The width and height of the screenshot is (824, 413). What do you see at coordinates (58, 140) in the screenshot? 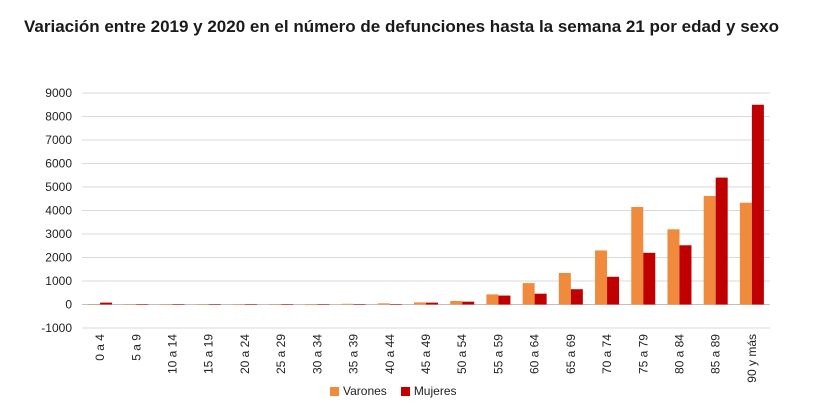
I see `y-tick-label: 7000` at bounding box center [58, 140].